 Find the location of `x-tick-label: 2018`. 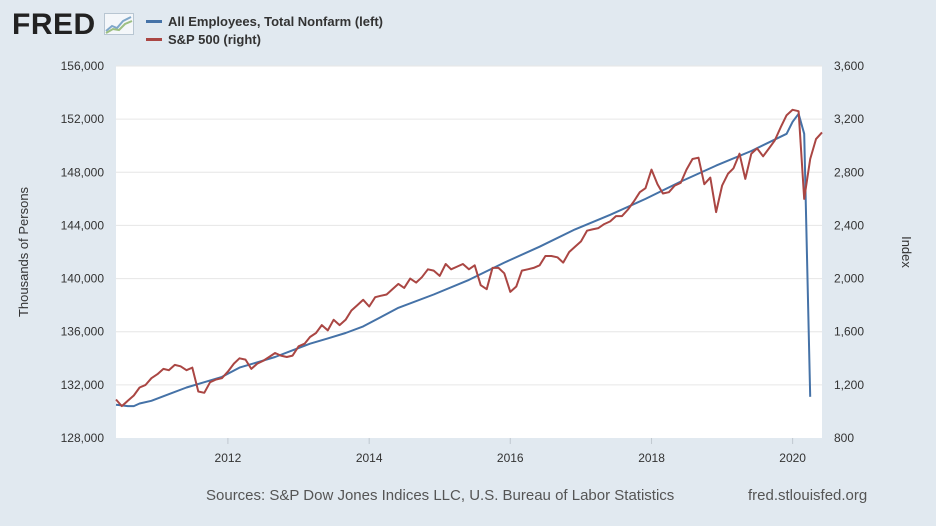

x-tick-label: 2018 is located at coordinates (651, 458).